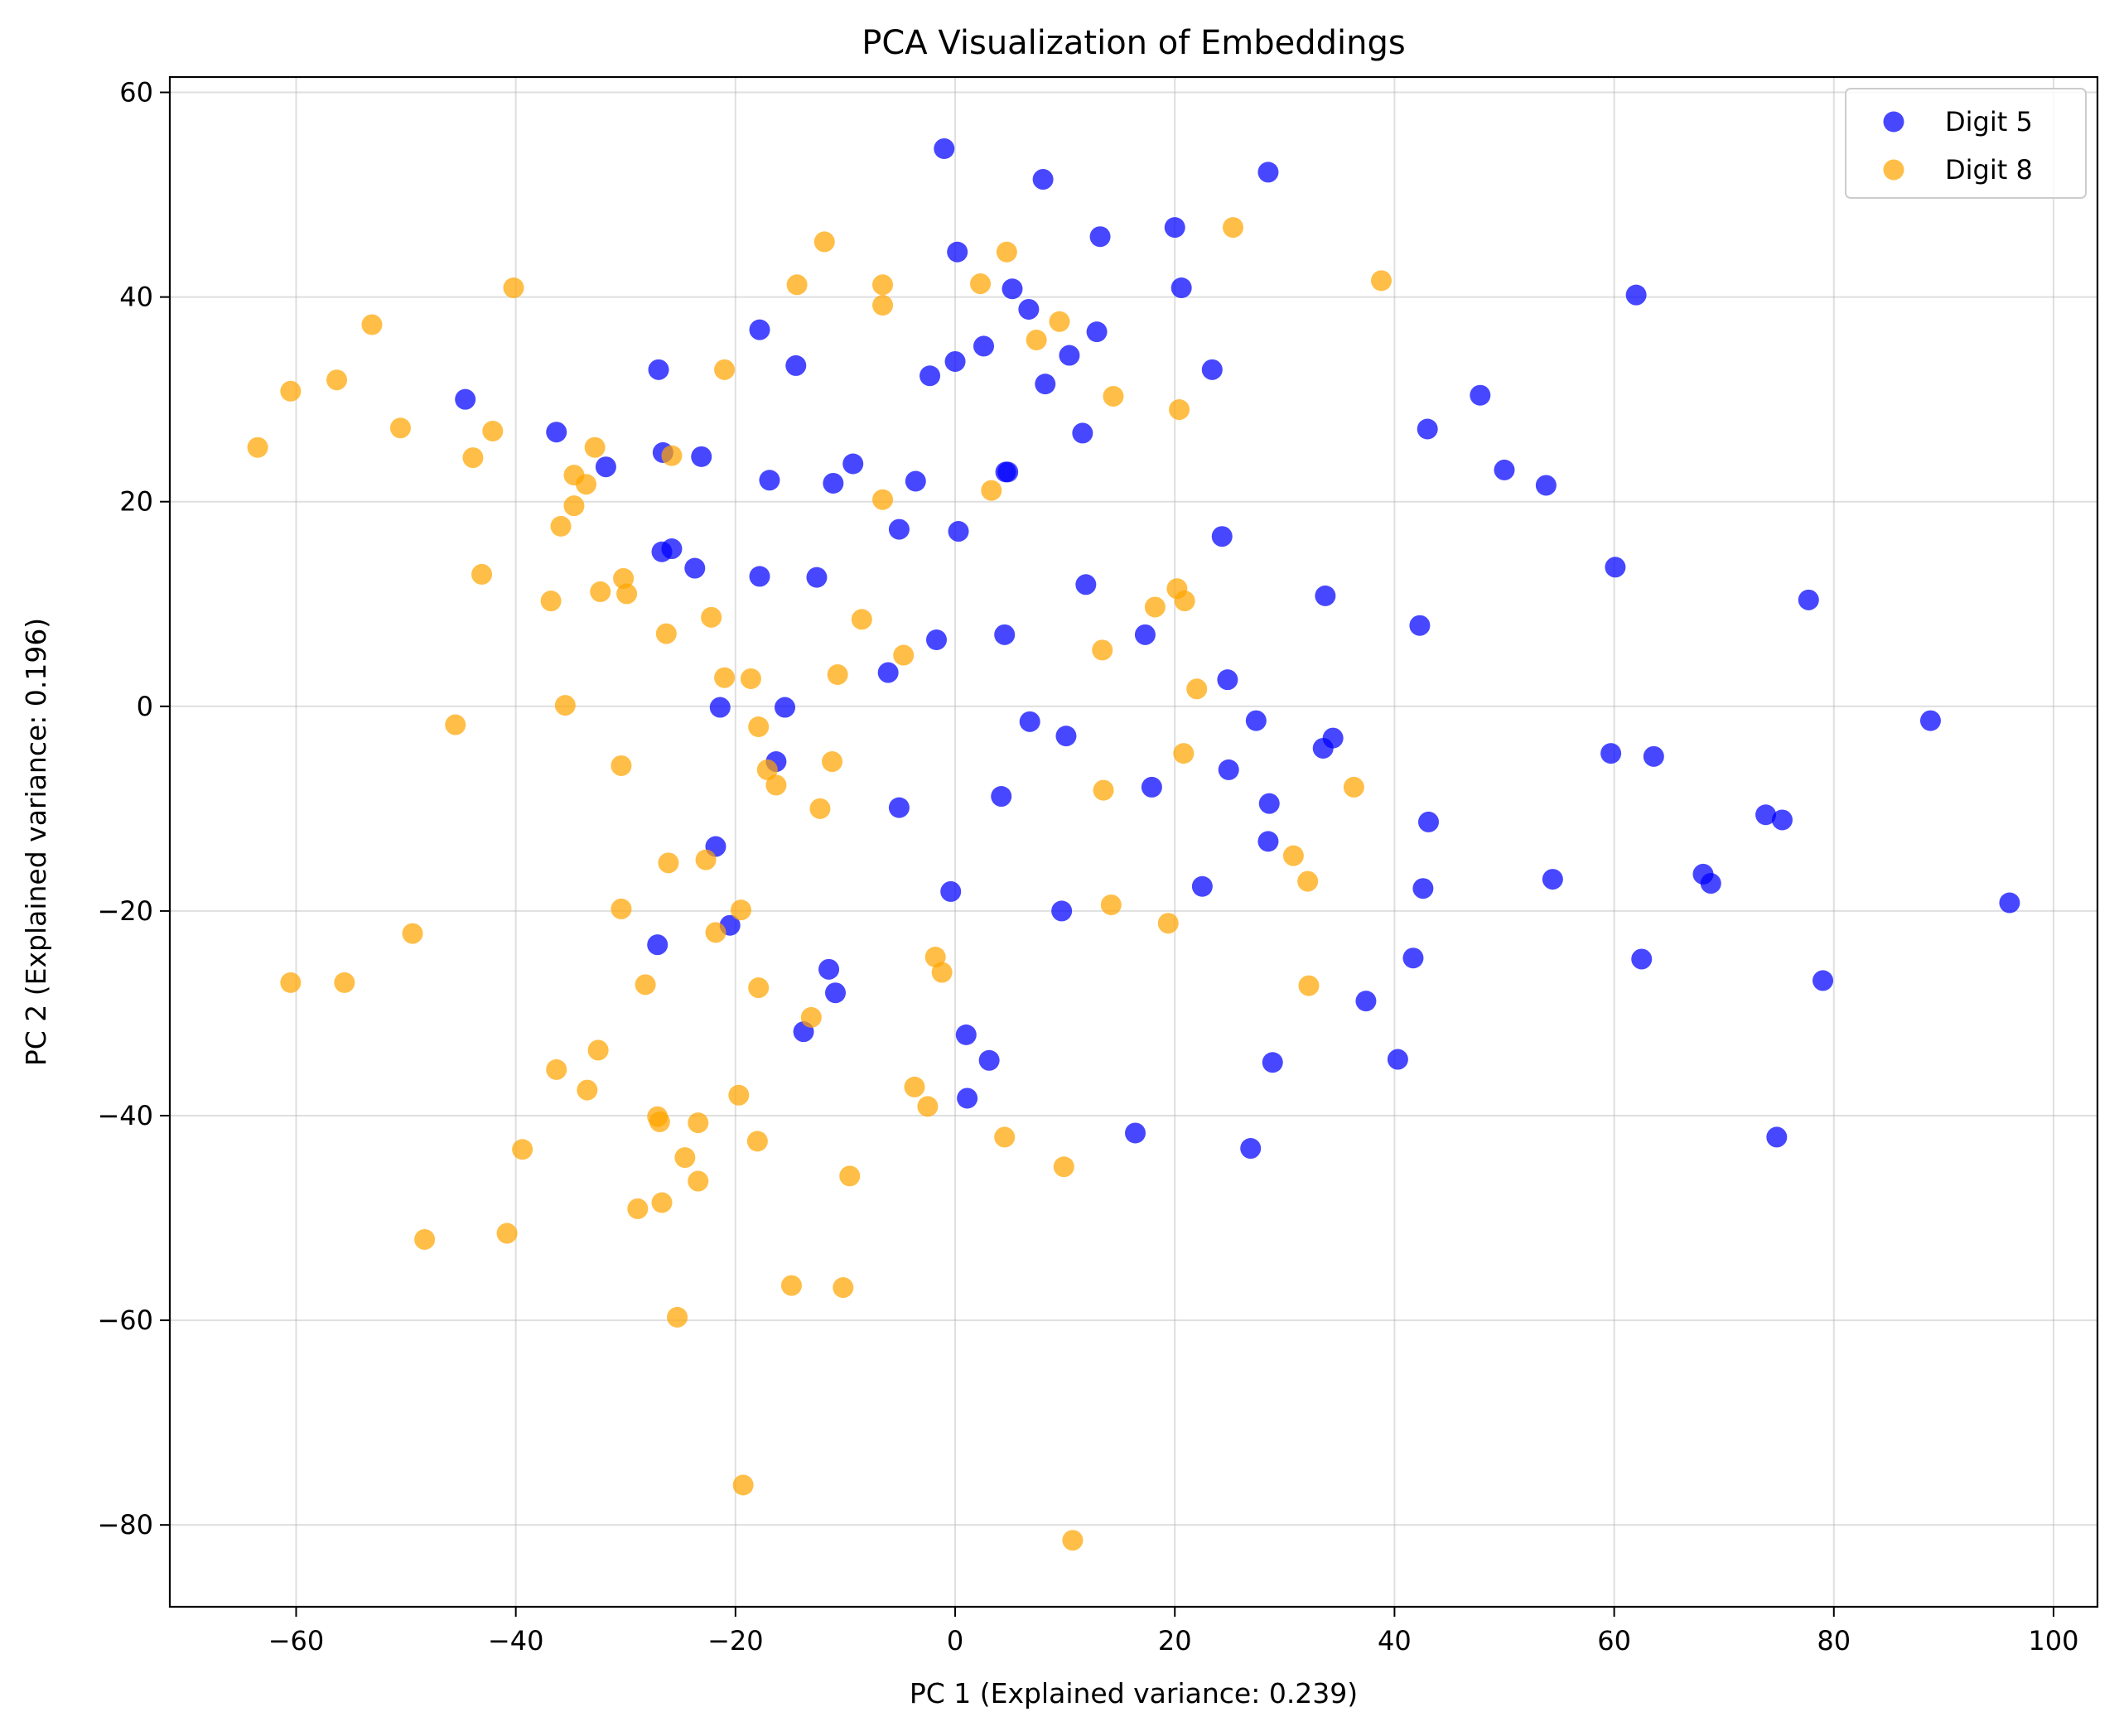 This screenshot has width=2119, height=1736. Describe the element at coordinates (125, 1320) in the screenshot. I see `y-tick-label: −60` at that location.